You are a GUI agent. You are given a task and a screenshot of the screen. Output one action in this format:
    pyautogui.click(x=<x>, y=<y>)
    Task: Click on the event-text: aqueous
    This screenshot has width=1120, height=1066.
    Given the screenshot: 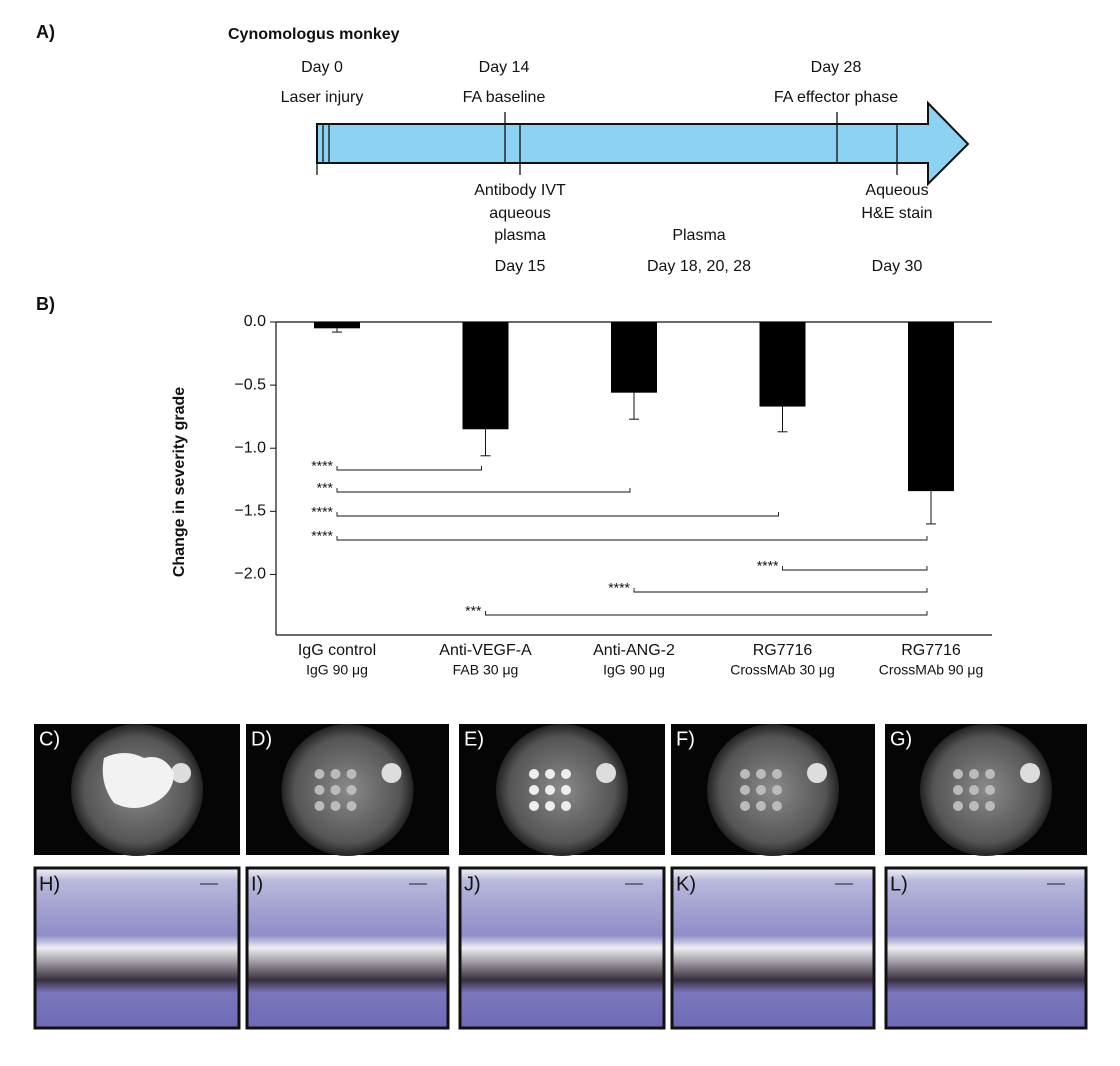 What is the action you would take?
    pyautogui.click(x=519, y=213)
    